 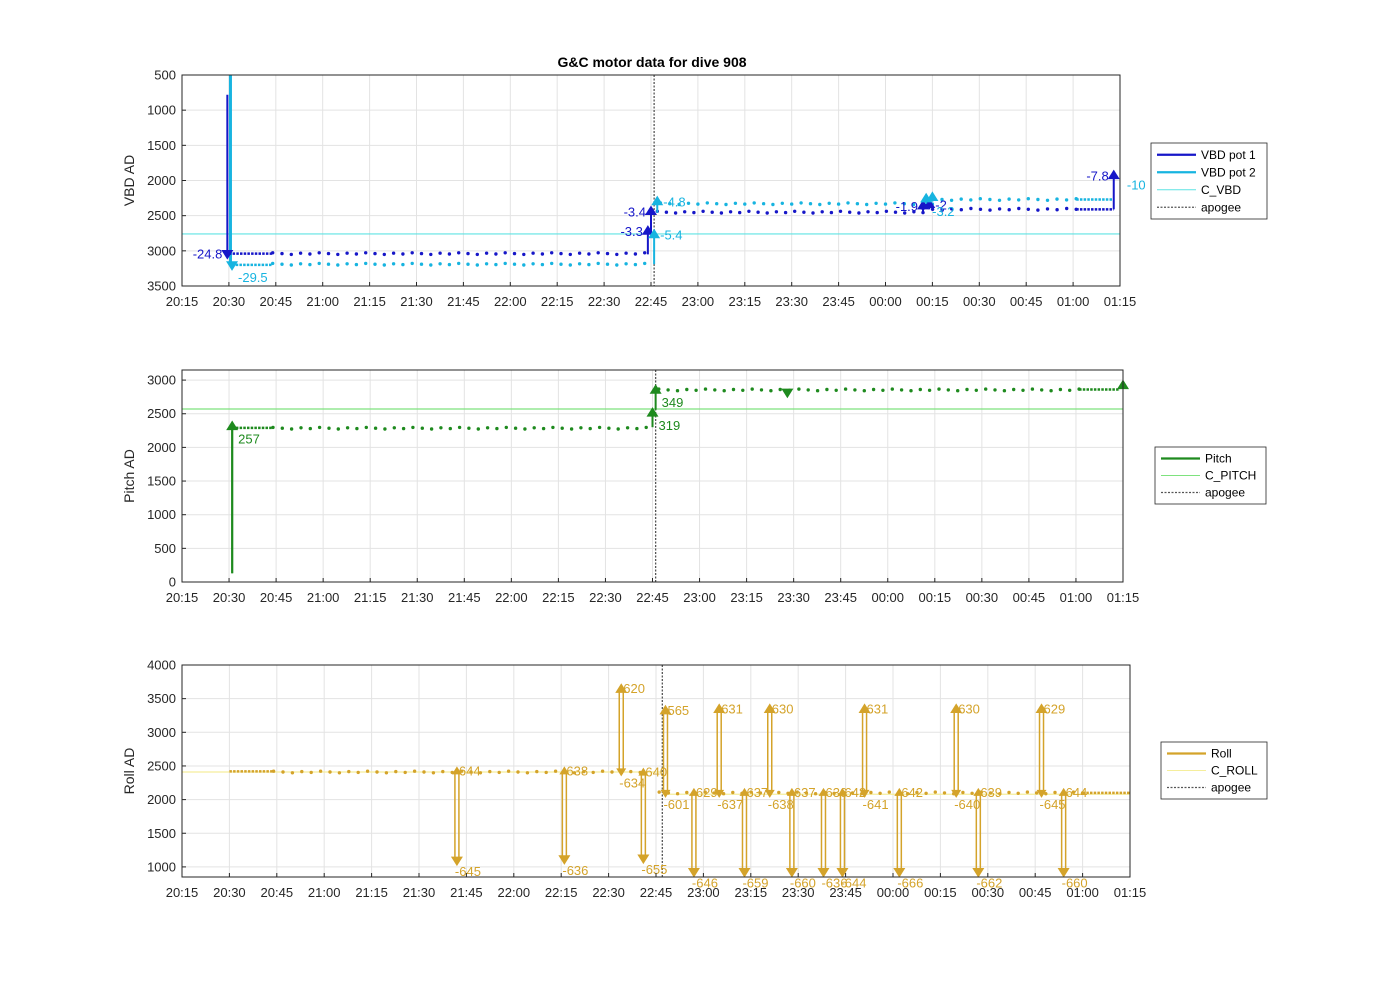 I want to click on annotation: 640 -655, so click(x=652, y=821).